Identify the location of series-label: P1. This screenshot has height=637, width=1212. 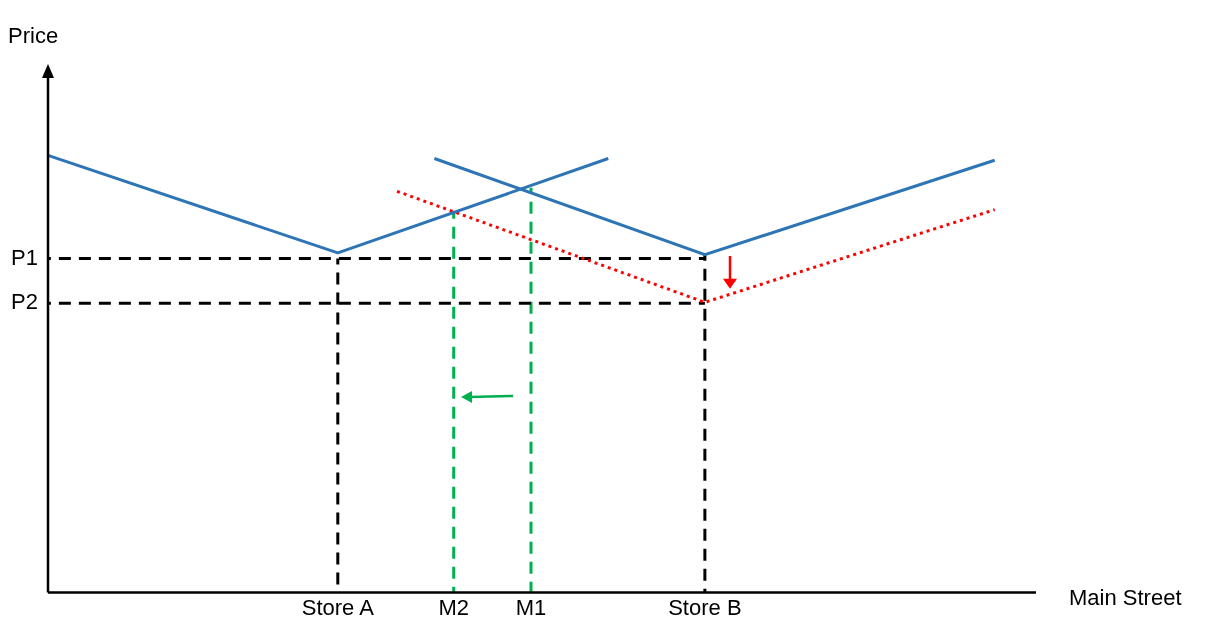
(24, 257).